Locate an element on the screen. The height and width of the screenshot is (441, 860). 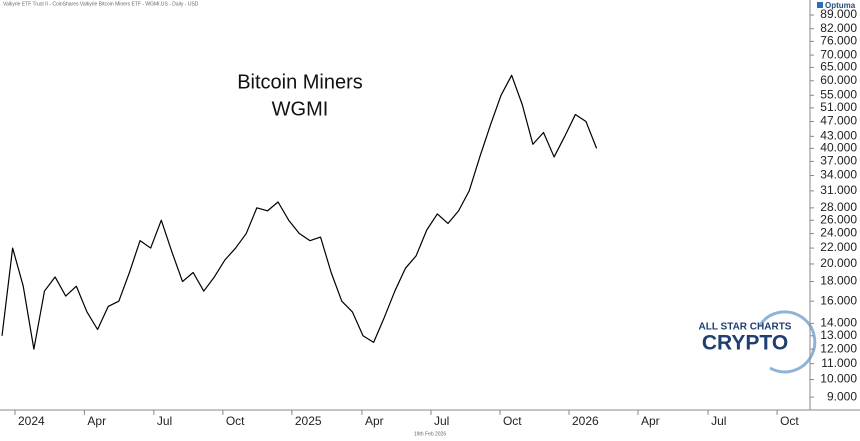
y-tick-label: 28.000 is located at coordinates (838, 207).